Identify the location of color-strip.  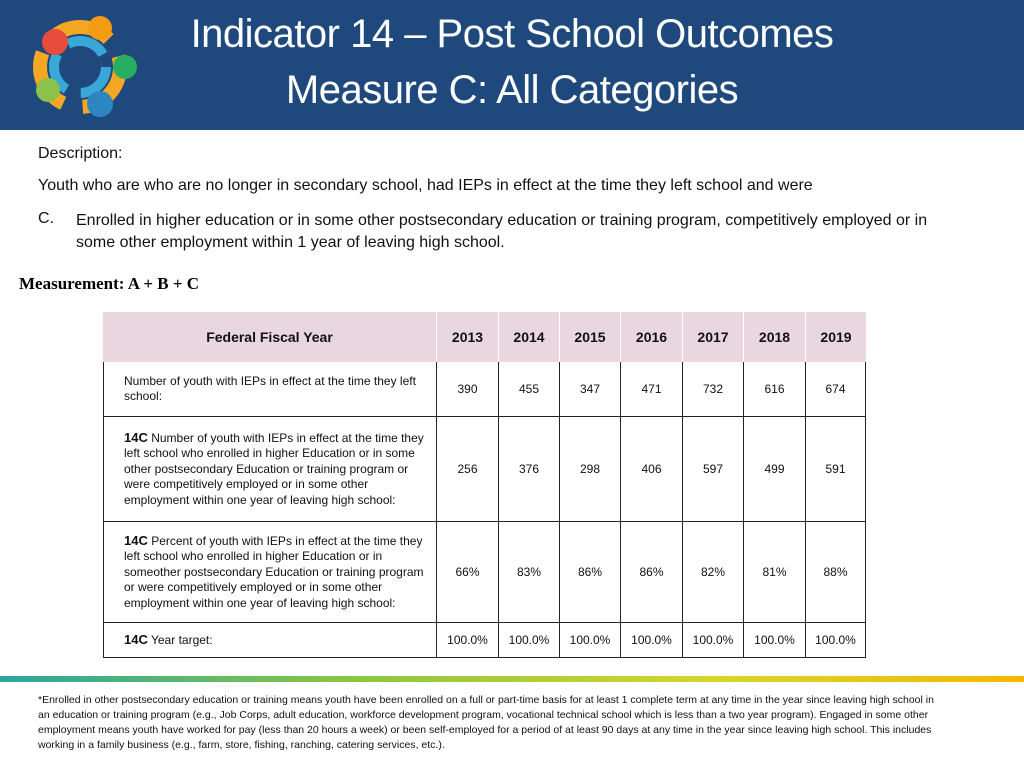
(512, 679).